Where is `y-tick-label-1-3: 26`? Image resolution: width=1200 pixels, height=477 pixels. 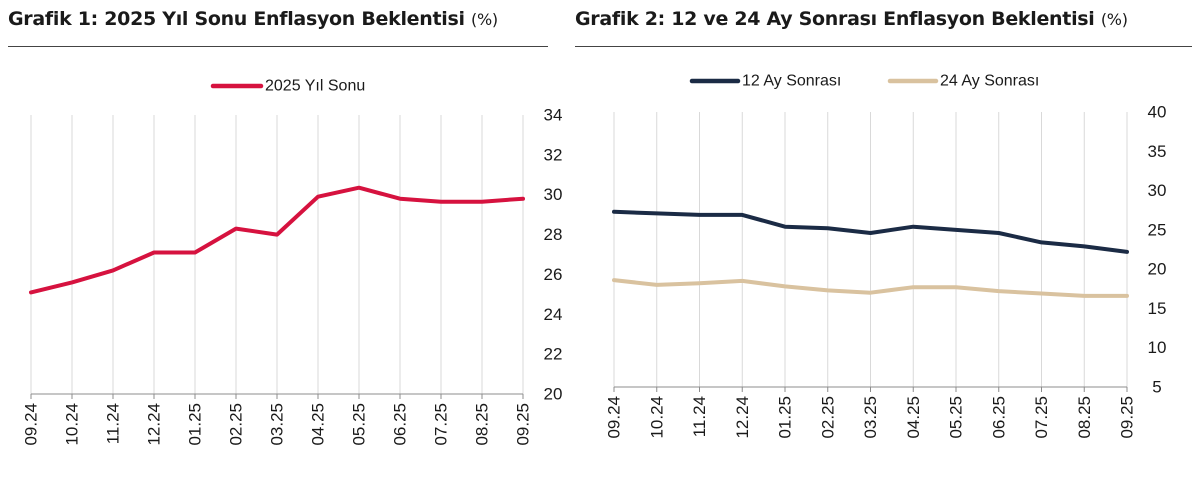 y-tick-label-1-3: 26 is located at coordinates (553, 274).